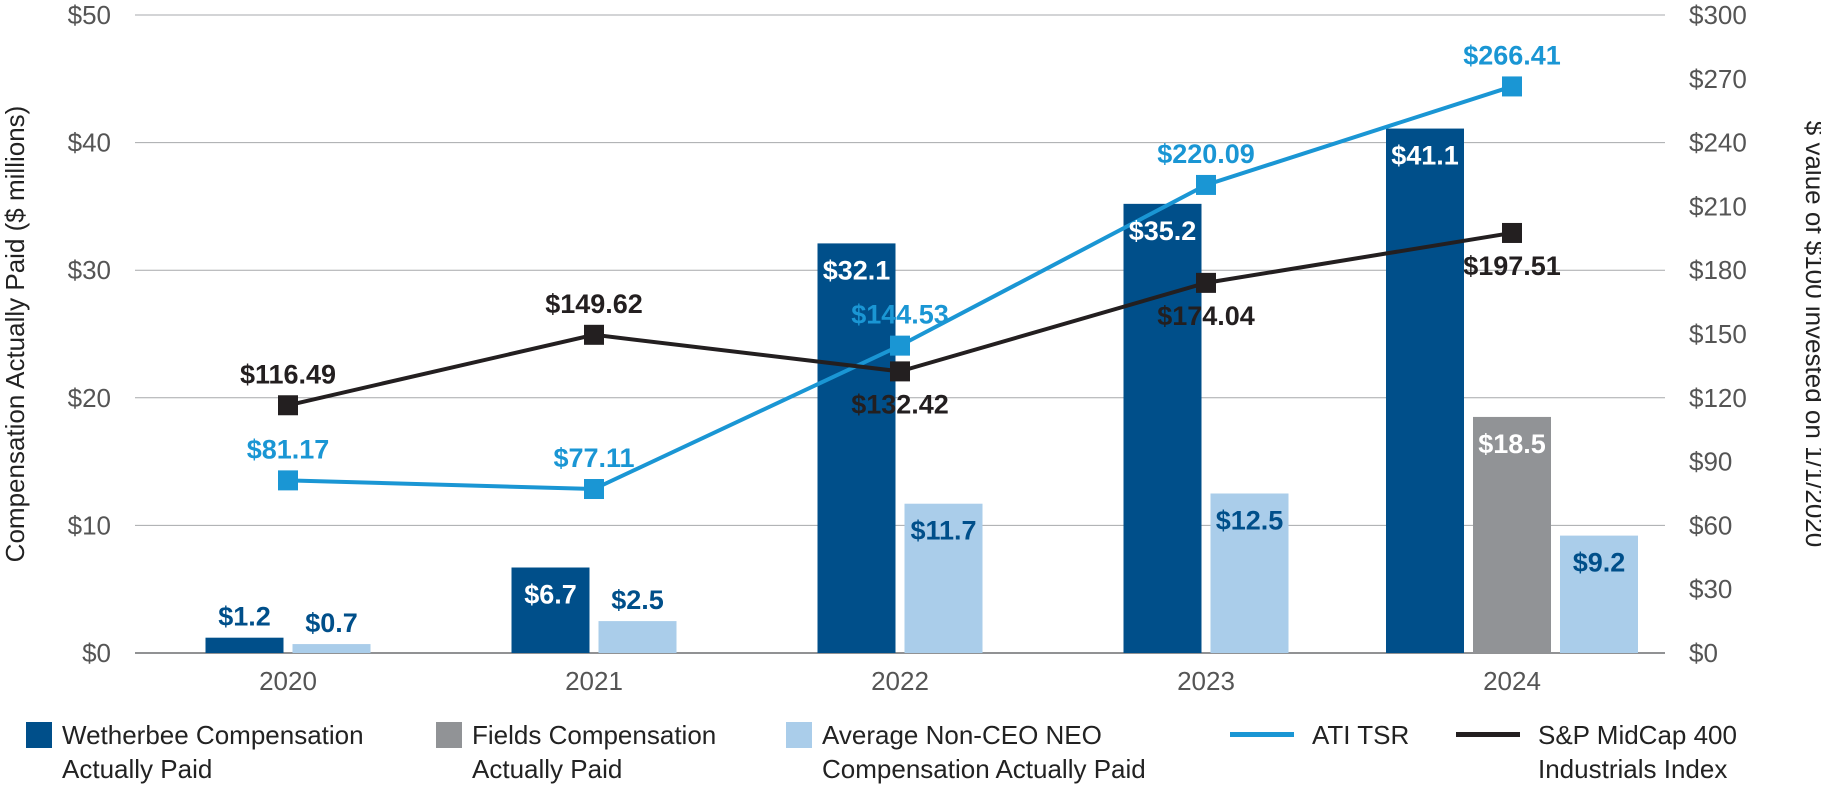 This screenshot has height=790, width=1821. Describe the element at coordinates (1206, 316) in the screenshot. I see `line-label: $174.04` at that location.